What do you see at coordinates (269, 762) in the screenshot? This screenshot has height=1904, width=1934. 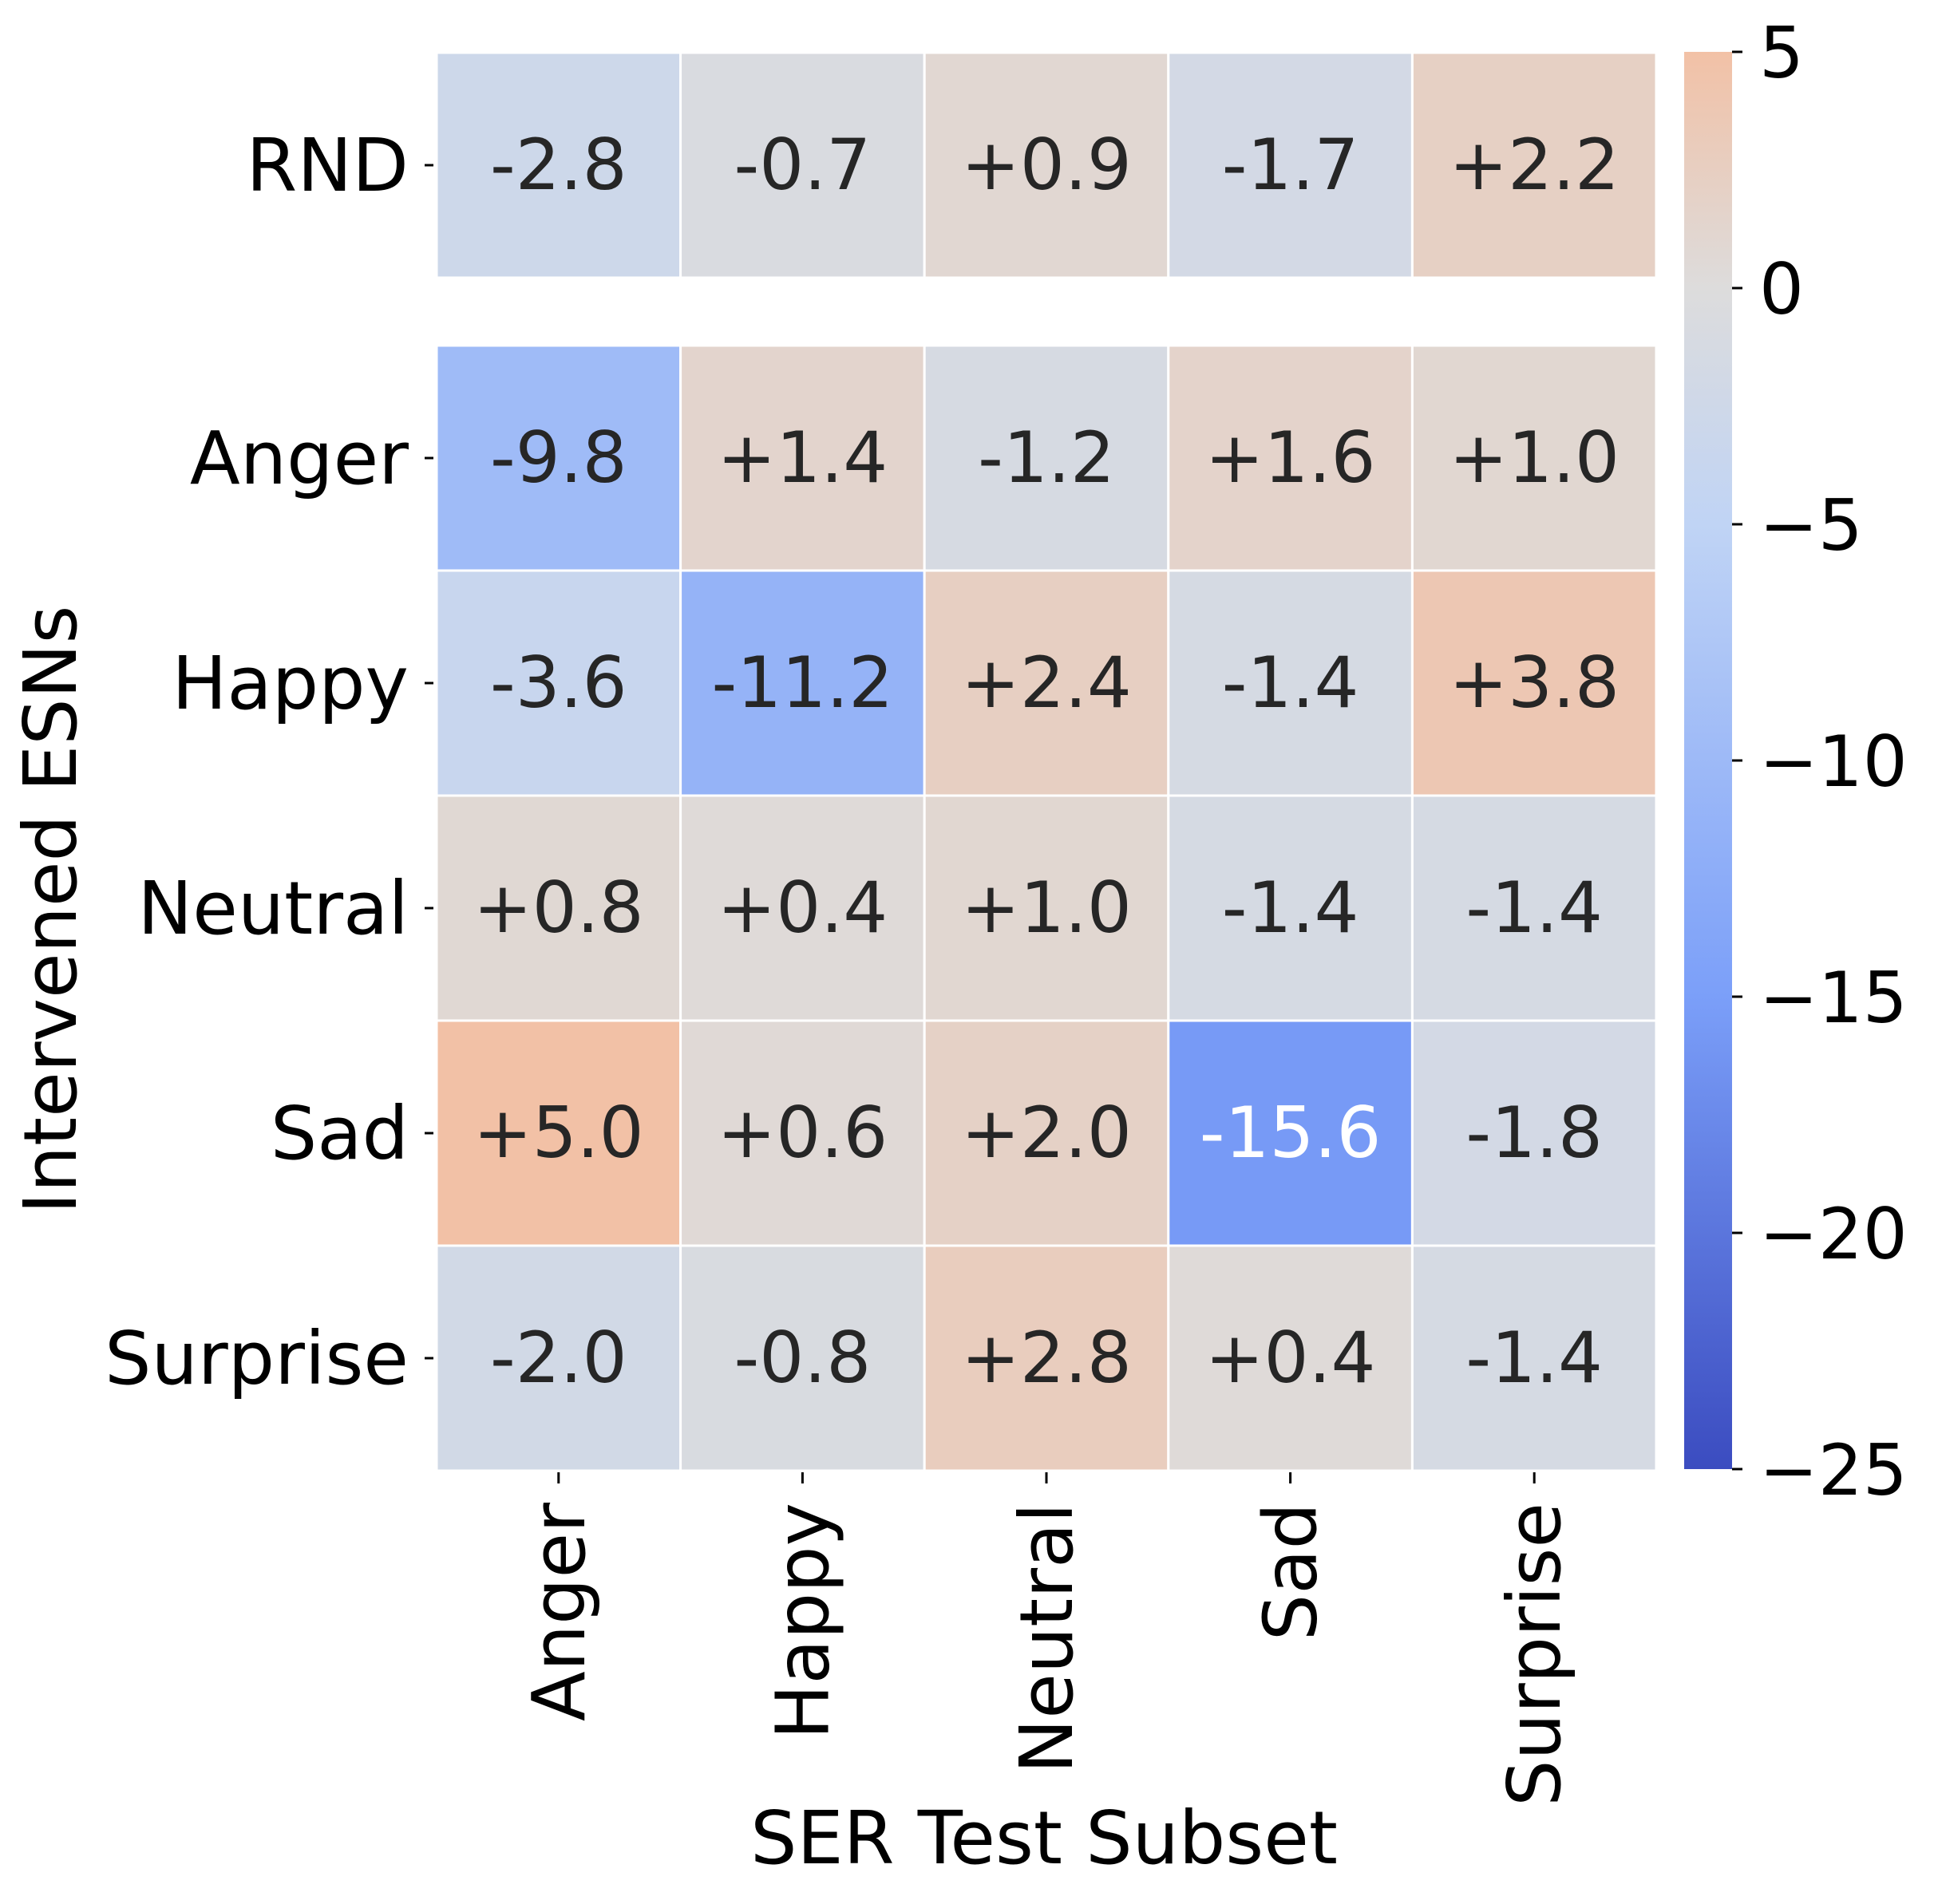 I see `y-tick-labels: RND Anger Happy Neutral Sad Surprise` at bounding box center [269, 762].